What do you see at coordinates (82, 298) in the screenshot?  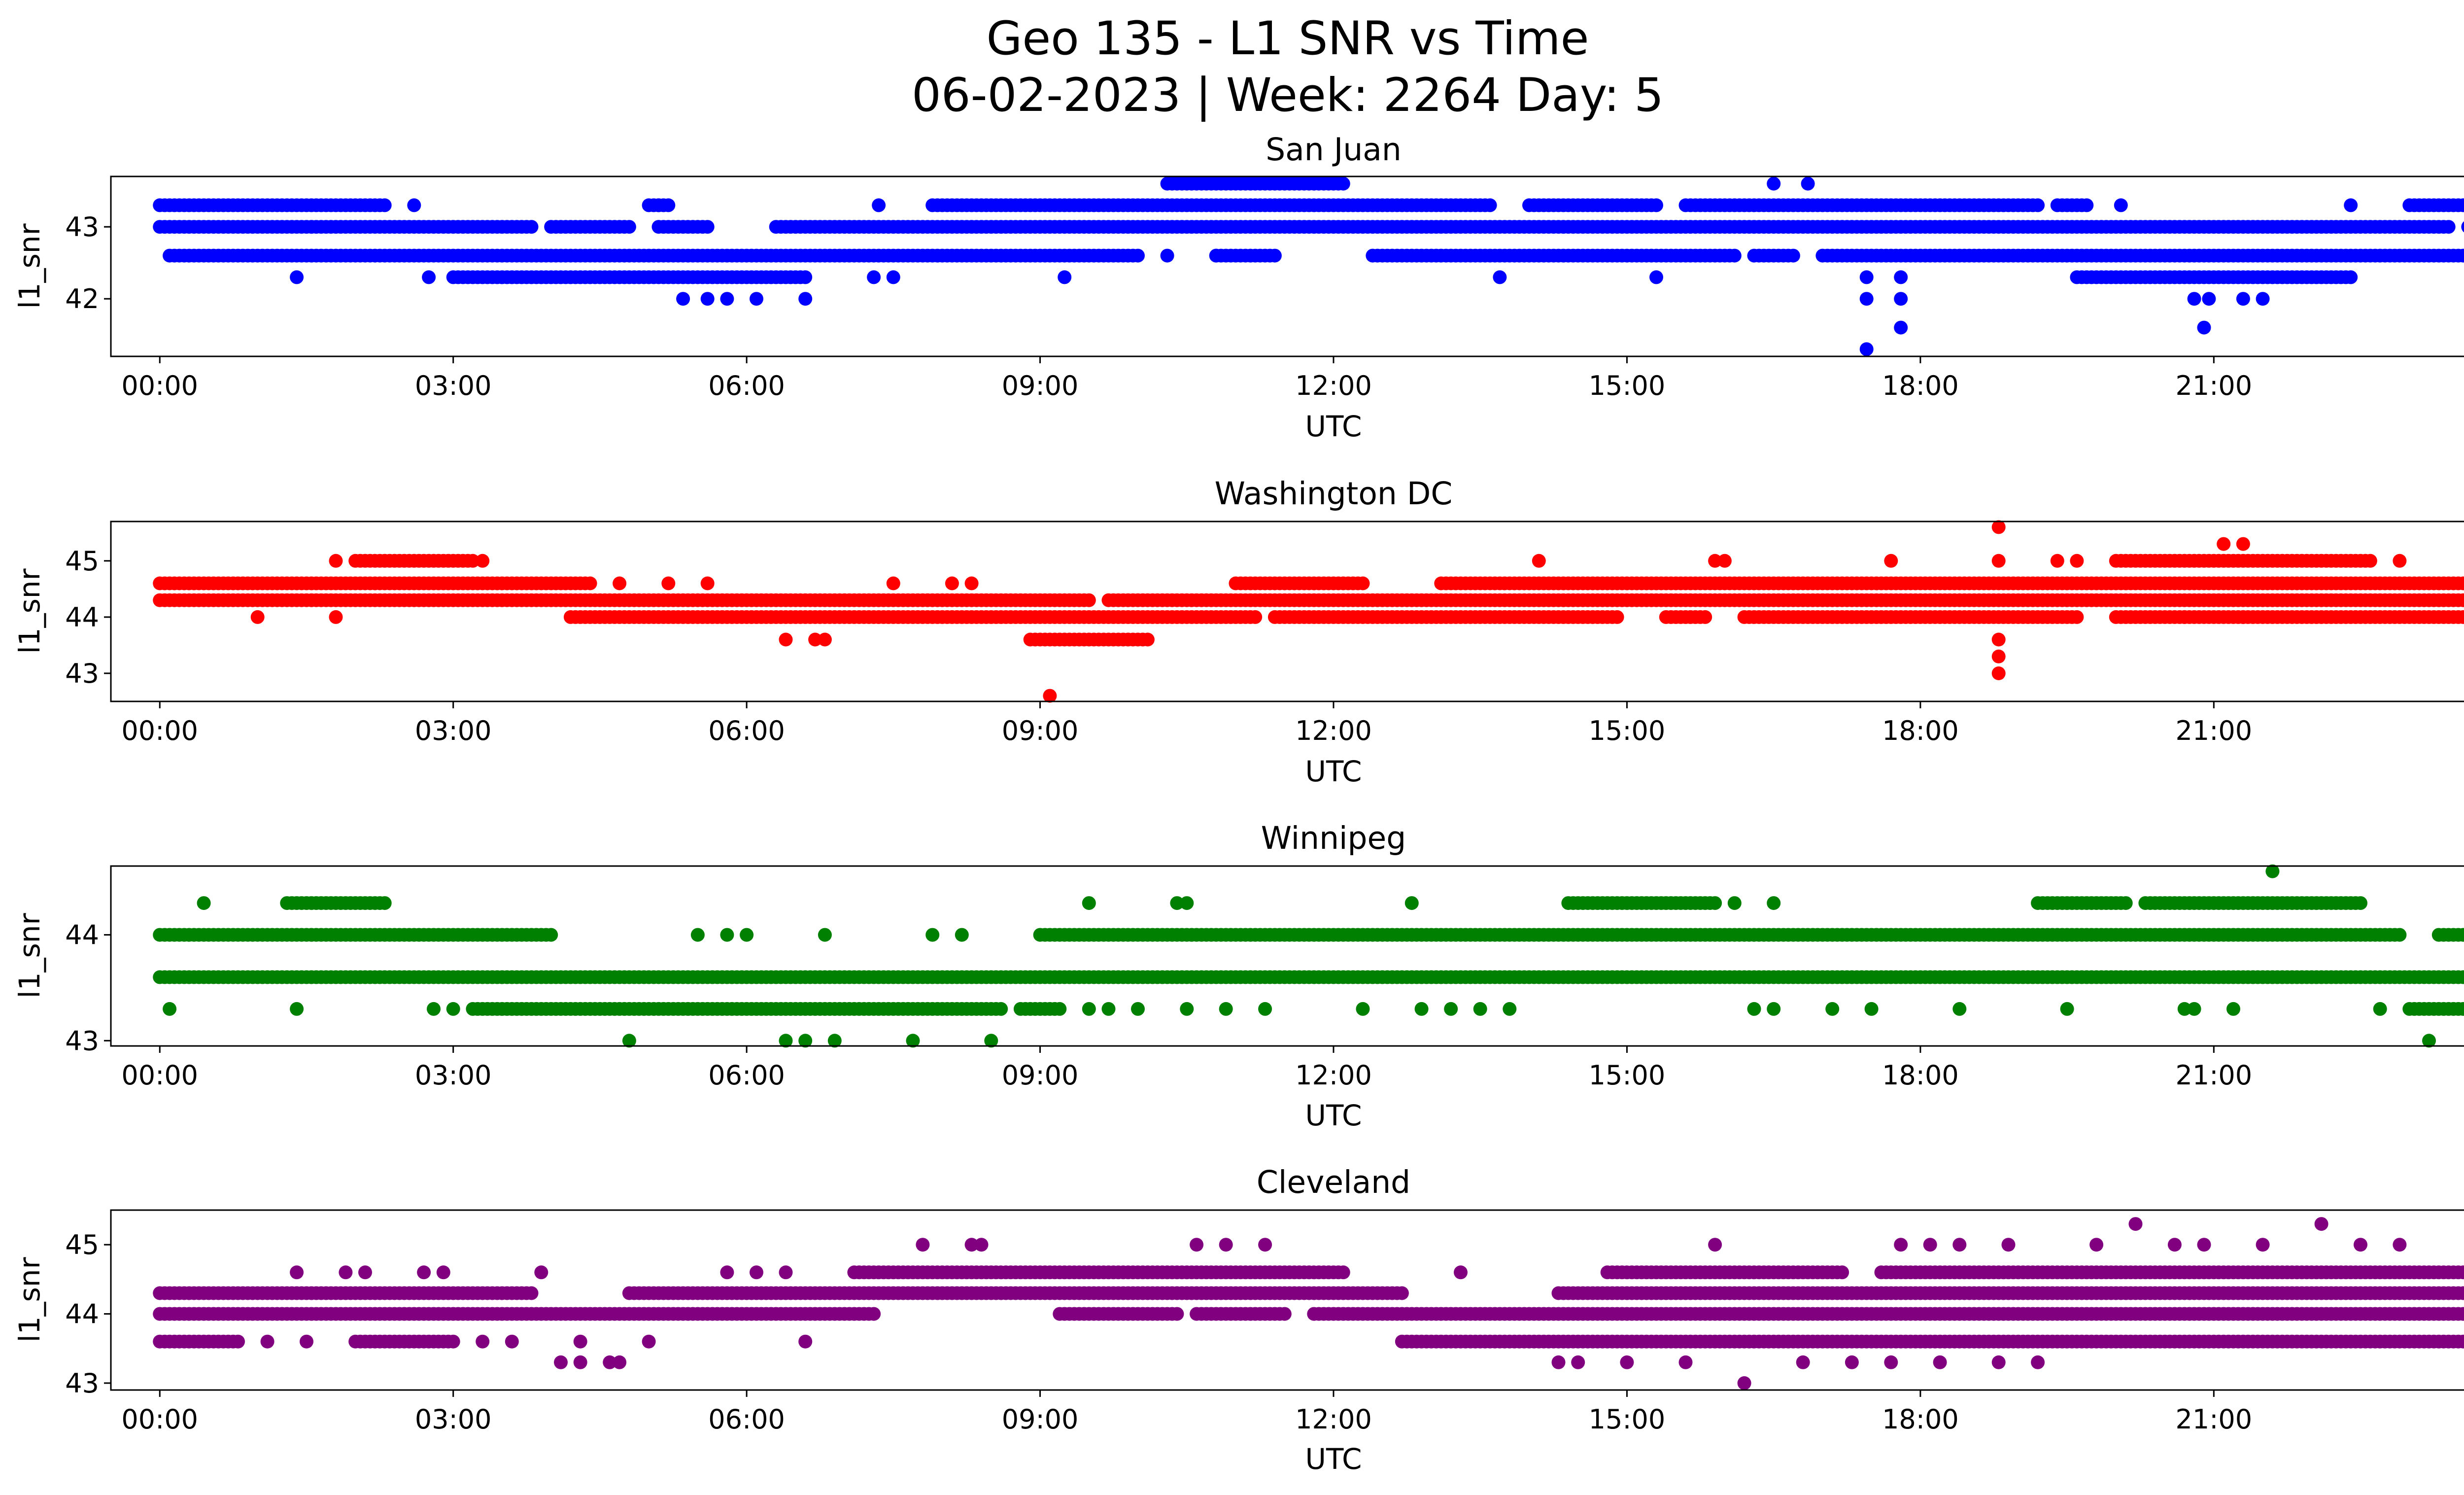 I see `y-tick-label: 42` at bounding box center [82, 298].